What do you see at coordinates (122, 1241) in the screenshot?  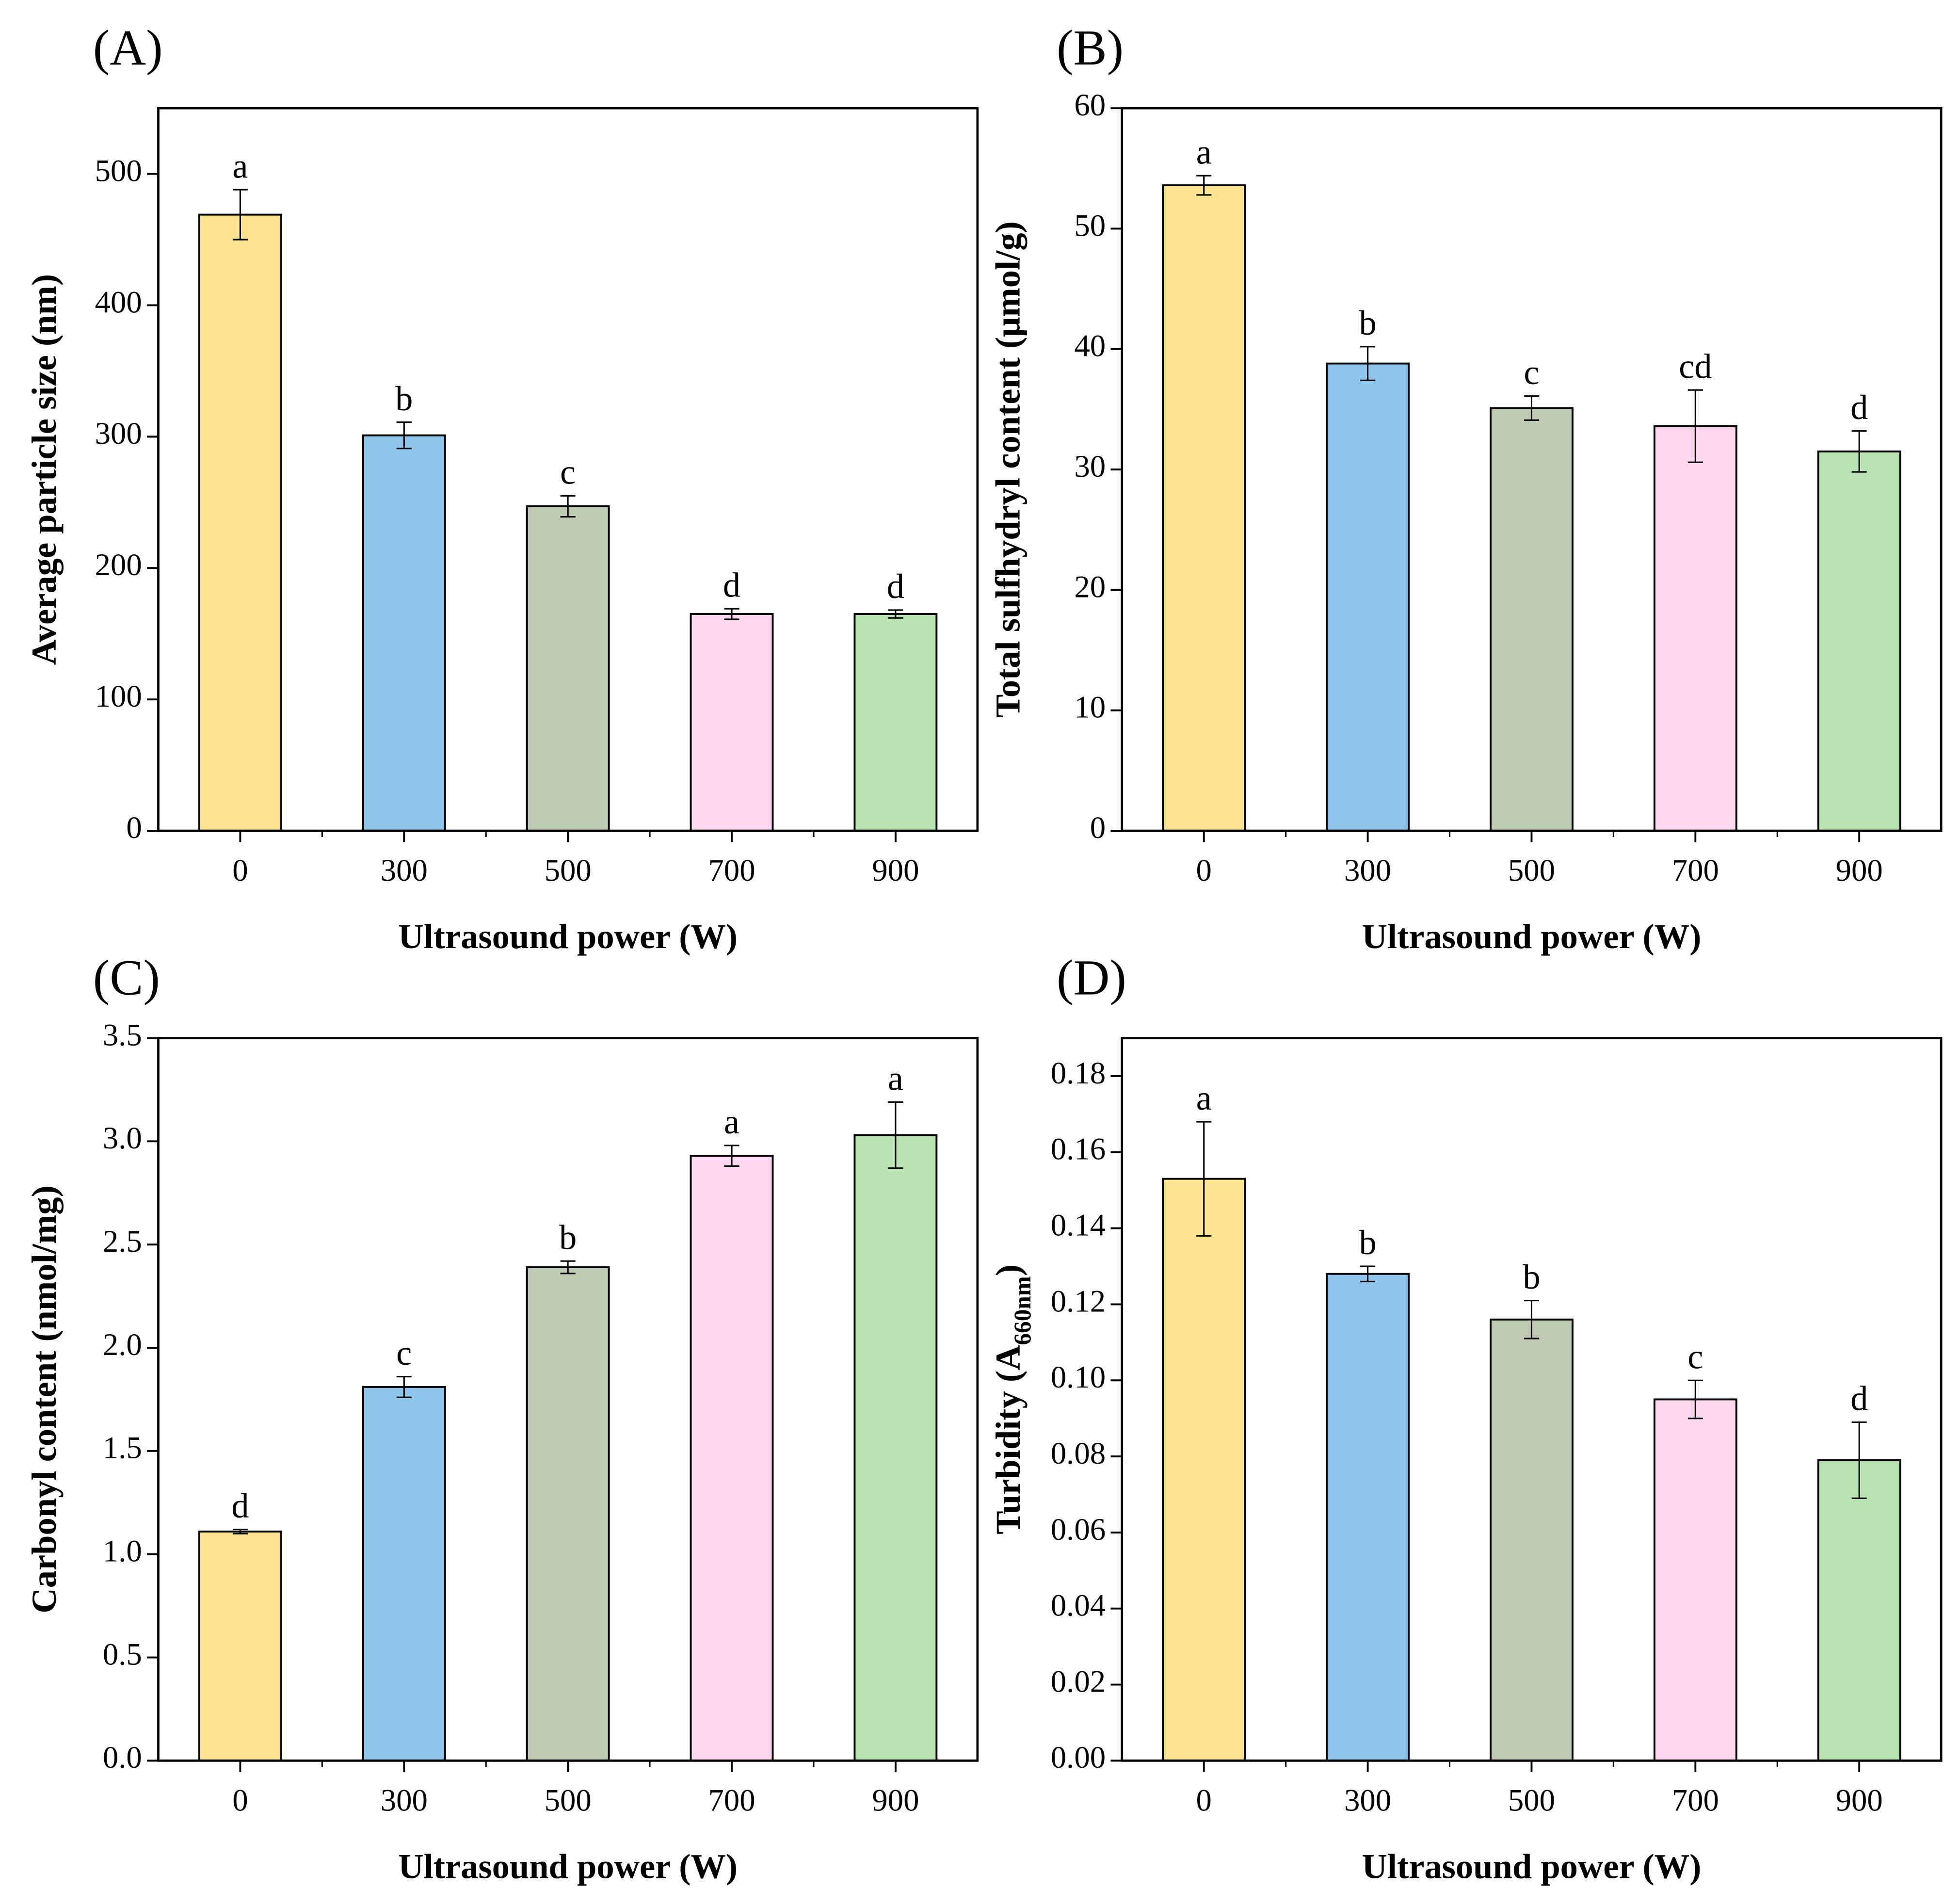 I see `y-tick-label: 2.5` at bounding box center [122, 1241].